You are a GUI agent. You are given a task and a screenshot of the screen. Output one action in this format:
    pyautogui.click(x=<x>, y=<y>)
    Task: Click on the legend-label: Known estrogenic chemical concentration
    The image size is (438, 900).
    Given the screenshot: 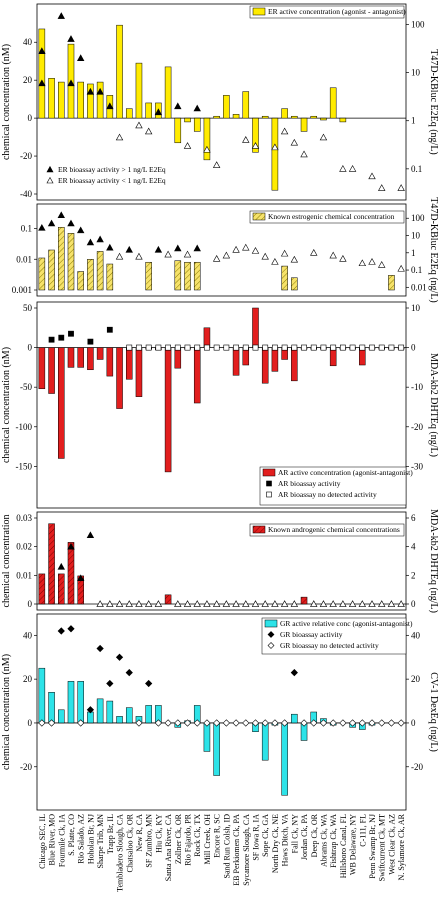 What is the action you would take?
    pyautogui.click(x=331, y=216)
    